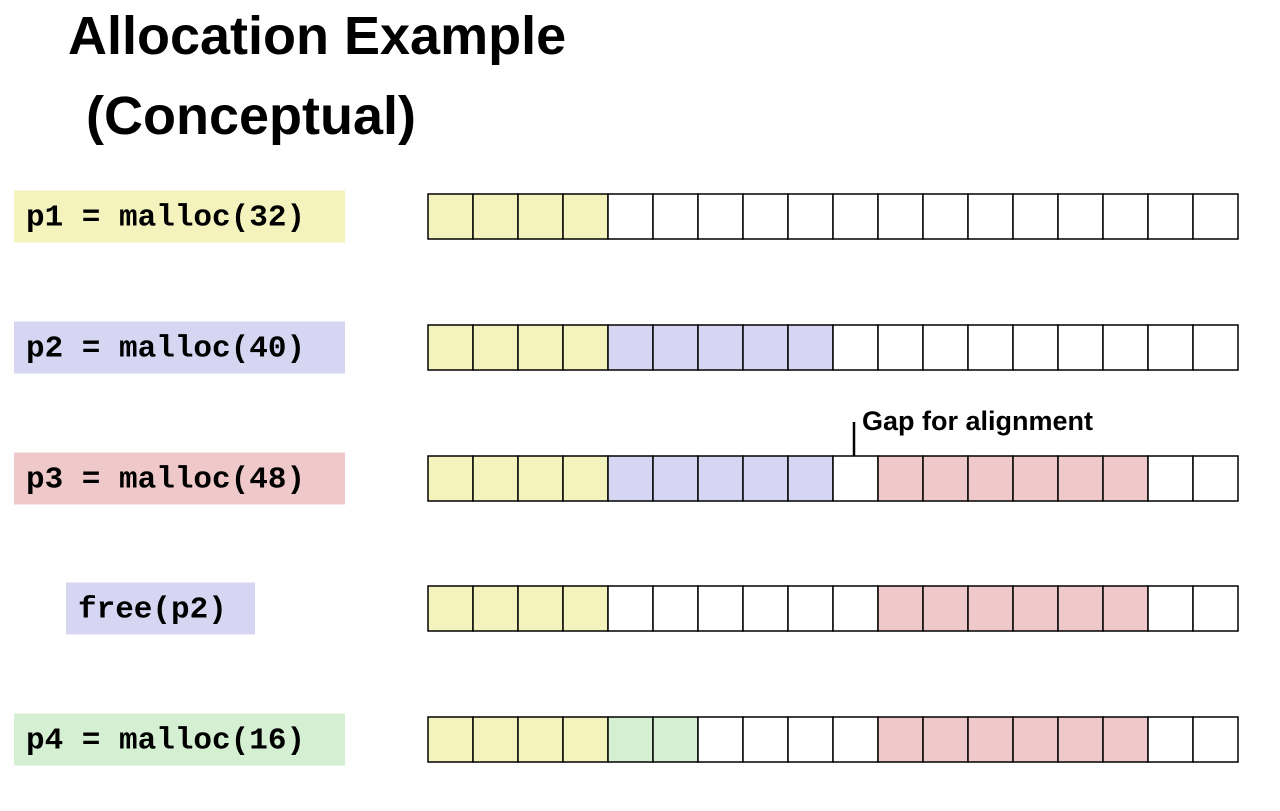 The width and height of the screenshot is (1280, 811). I want to click on title-line: (Conceptual), so click(251, 116).